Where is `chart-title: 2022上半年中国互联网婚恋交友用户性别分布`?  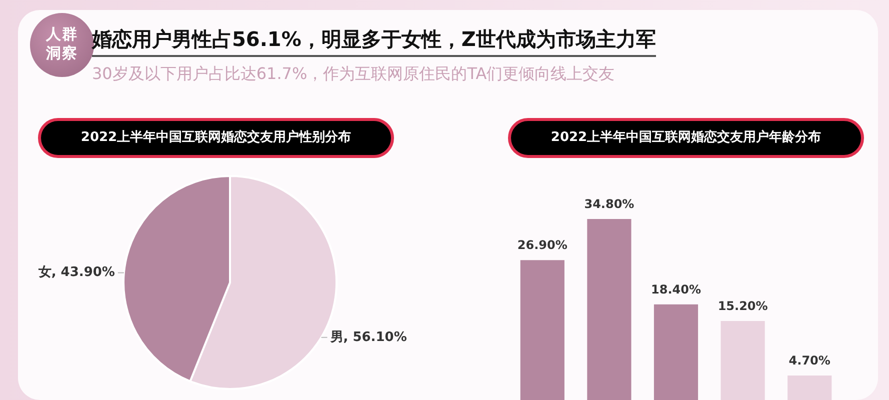
chart-title: 2022上半年中国互联网婚恋交友用户性别分布 is located at coordinates (216, 138).